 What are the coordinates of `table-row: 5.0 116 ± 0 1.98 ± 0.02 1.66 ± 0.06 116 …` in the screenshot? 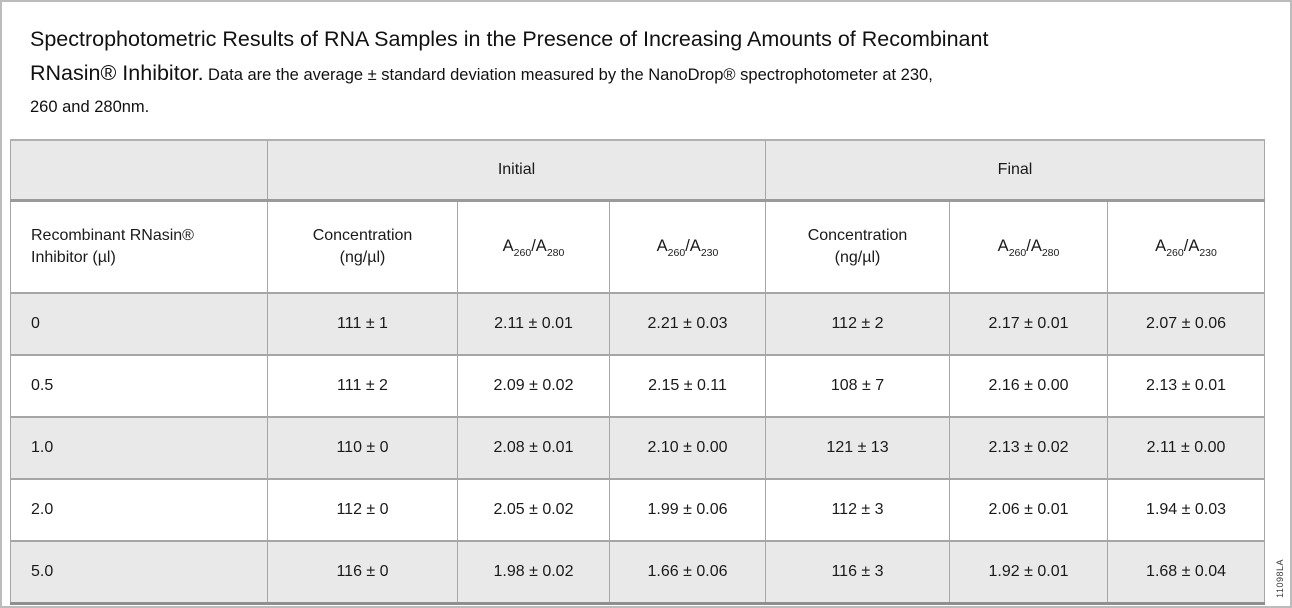 It's located at (638, 572).